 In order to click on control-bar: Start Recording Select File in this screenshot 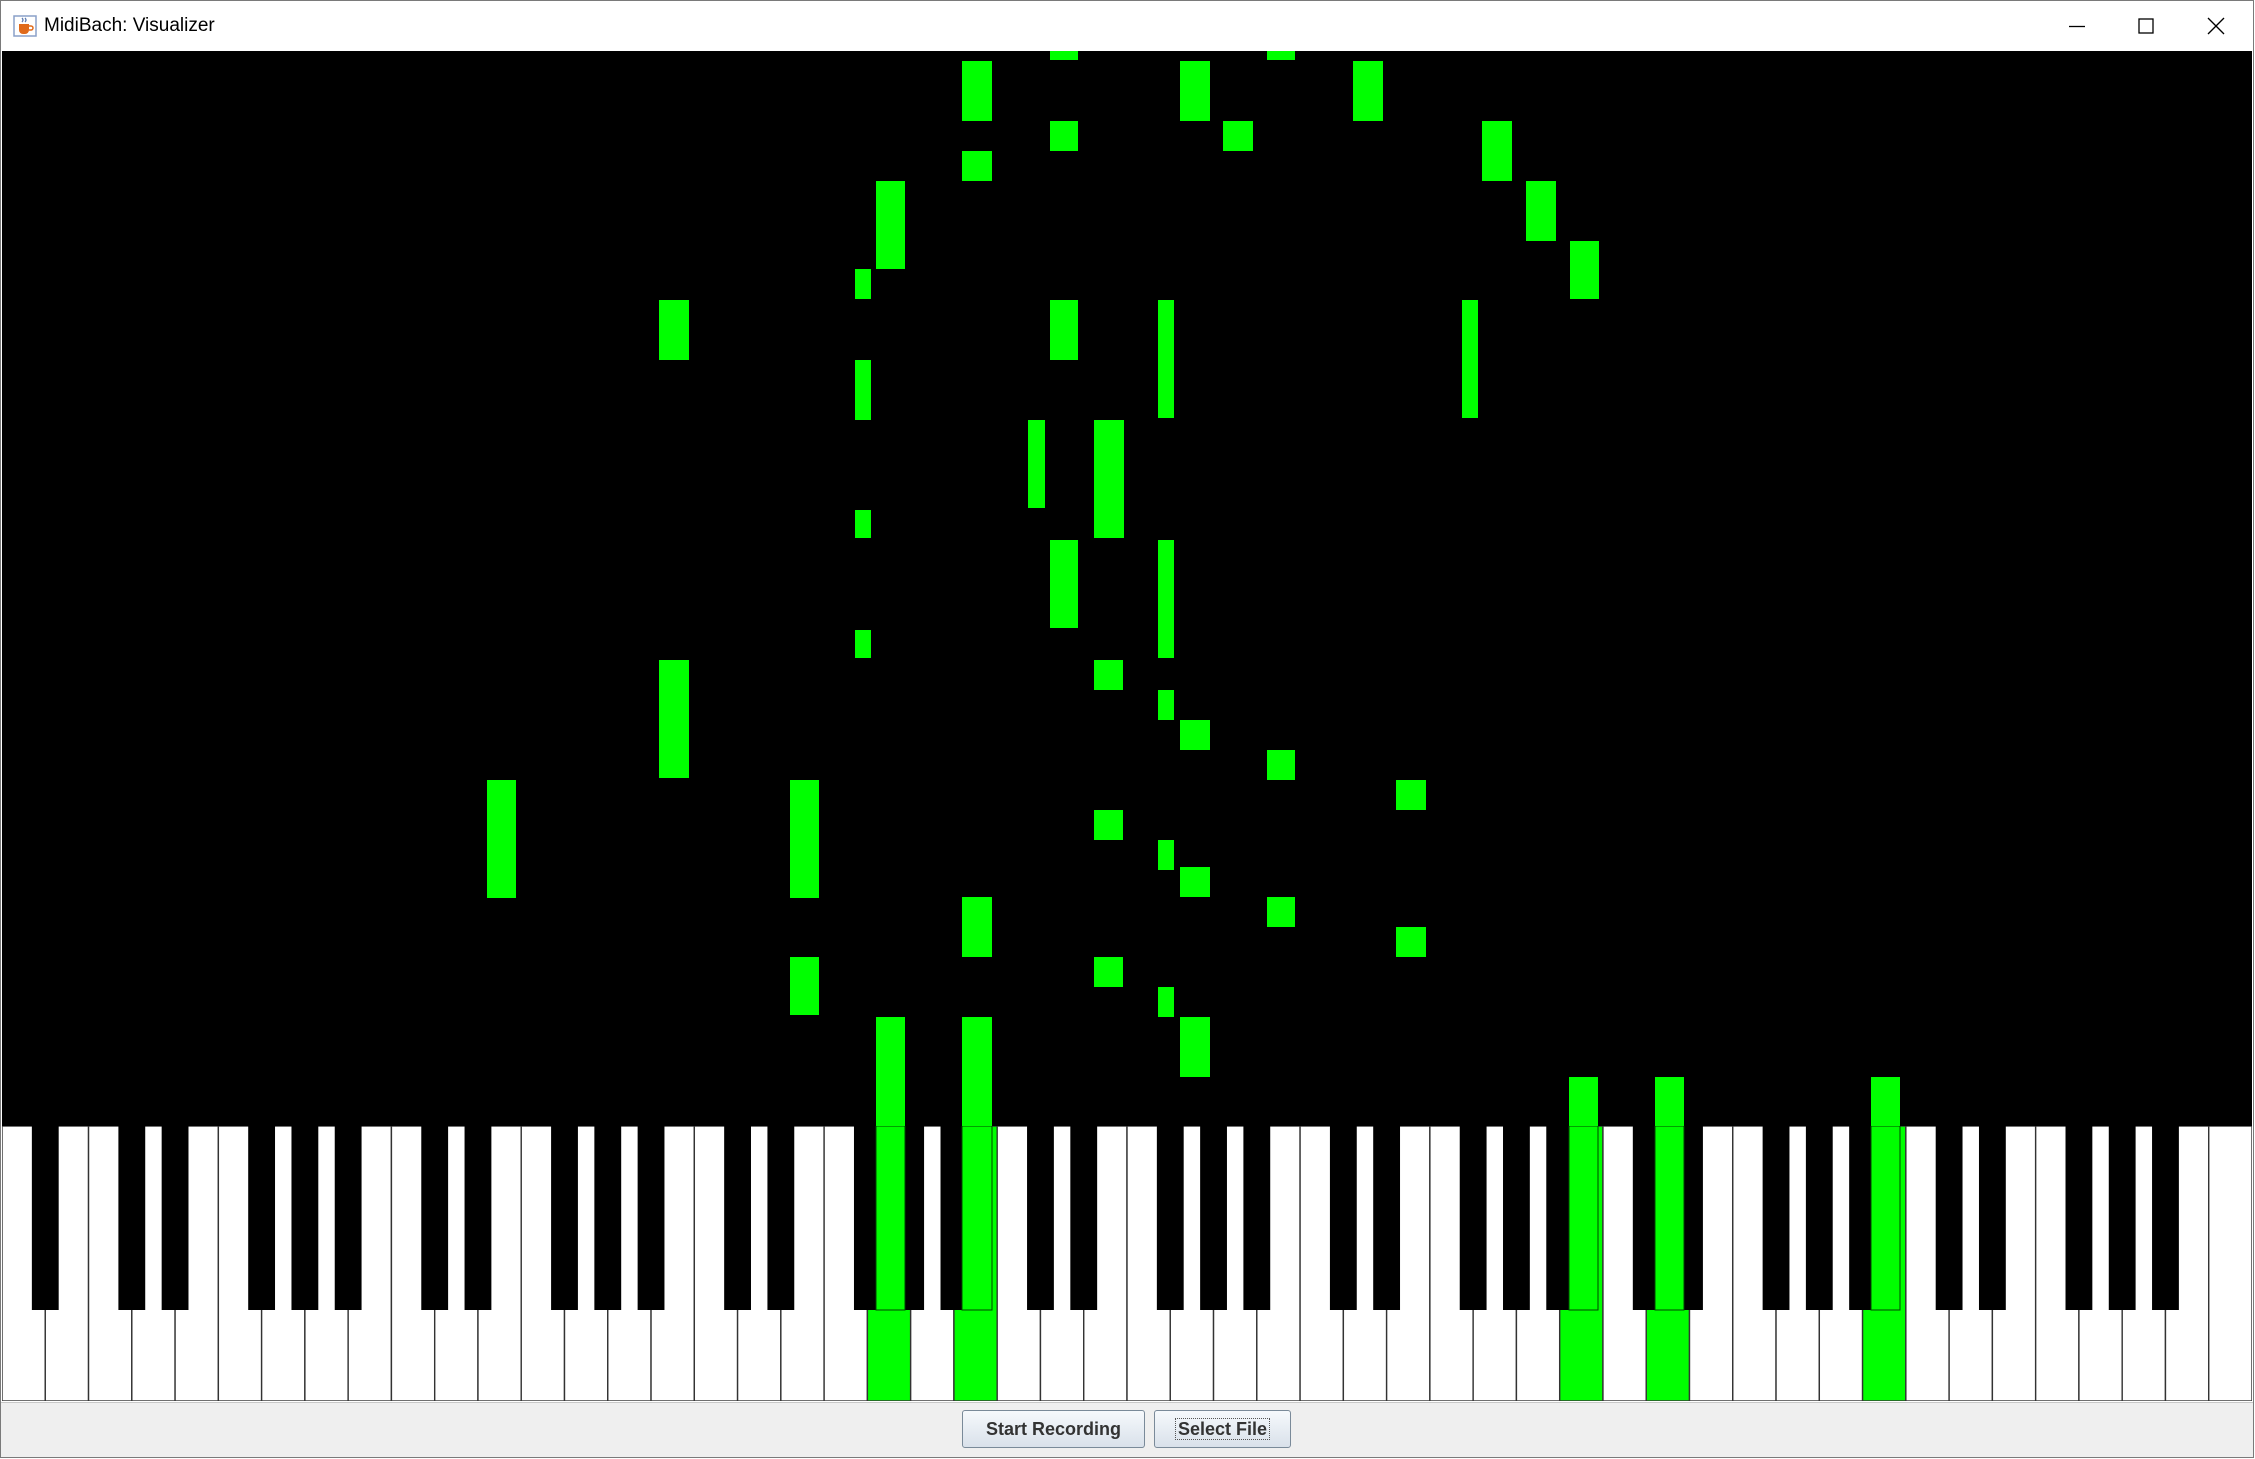, I will do `click(1127, 1429)`.